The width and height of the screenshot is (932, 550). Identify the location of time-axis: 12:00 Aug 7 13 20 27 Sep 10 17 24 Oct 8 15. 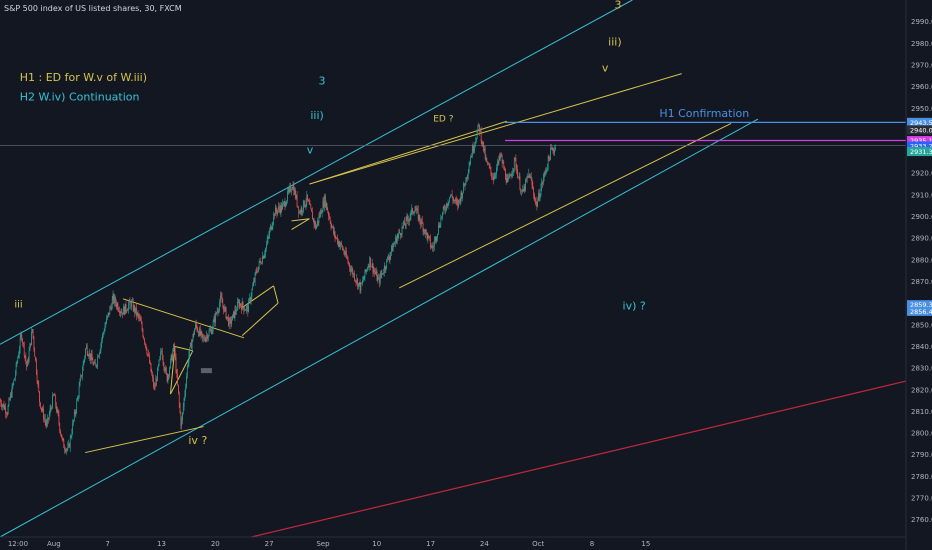
(453, 542).